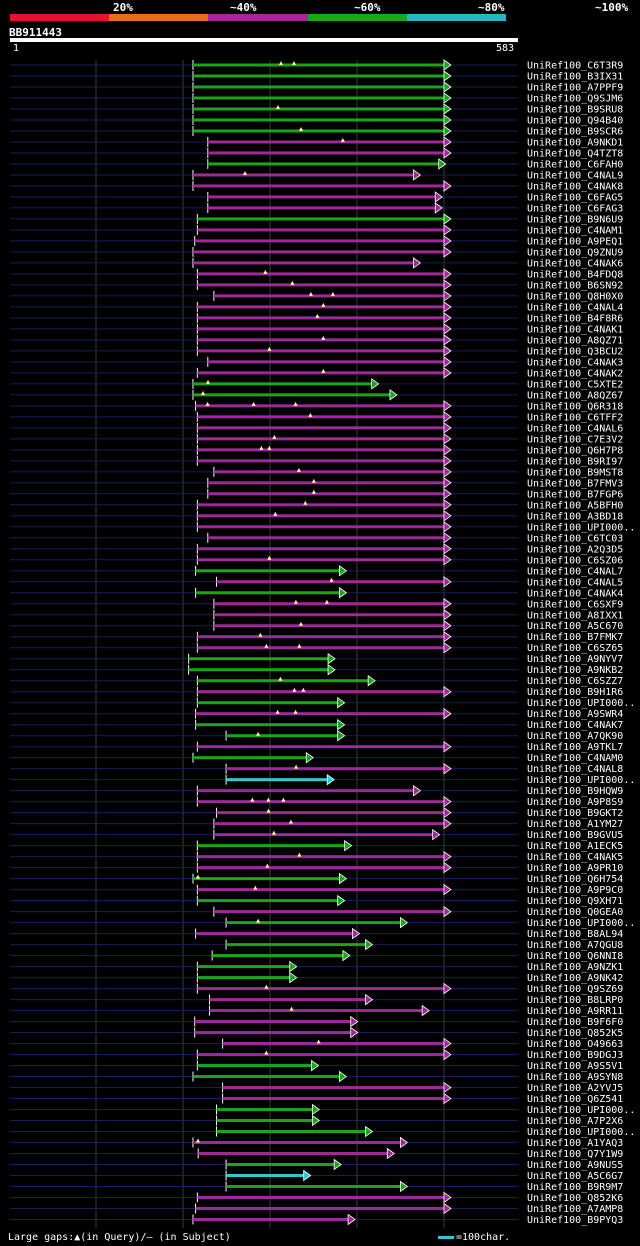 Image resolution: width=640 pixels, height=1246 pixels. What do you see at coordinates (575, 208) in the screenshot?
I see `hit-name: UniRef100_C6FAG3` at bounding box center [575, 208].